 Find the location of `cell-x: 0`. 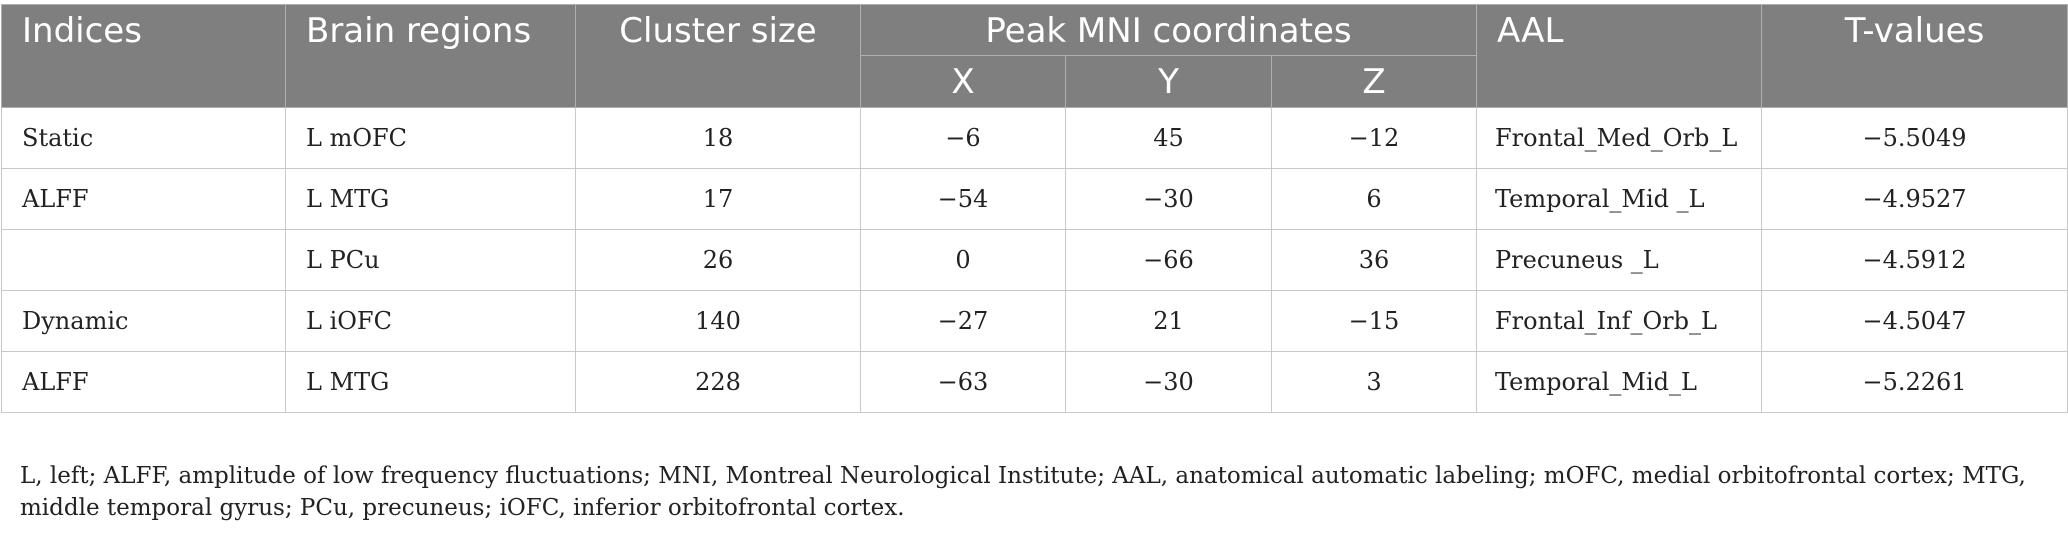

cell-x: 0 is located at coordinates (963, 260).